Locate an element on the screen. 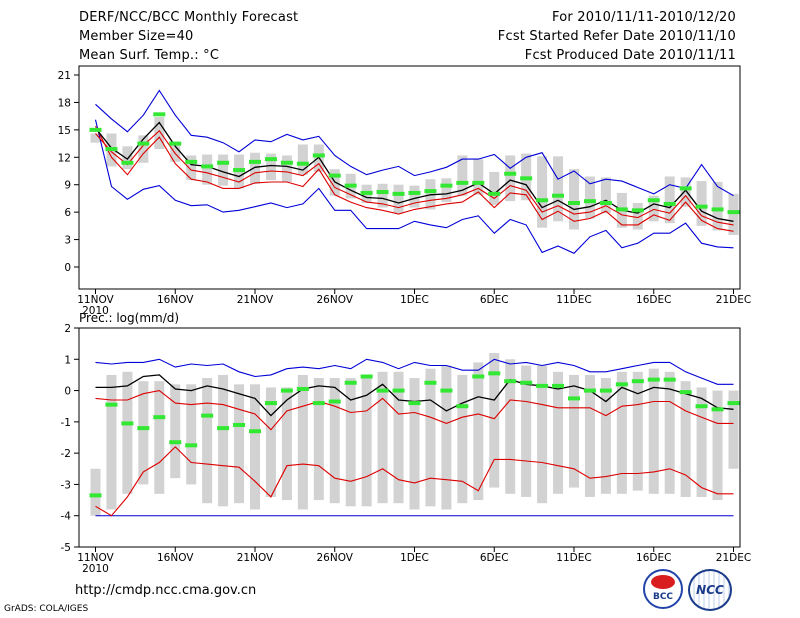 This screenshot has height=618, width=800. lower-spread-line is located at coordinates (414, 481).